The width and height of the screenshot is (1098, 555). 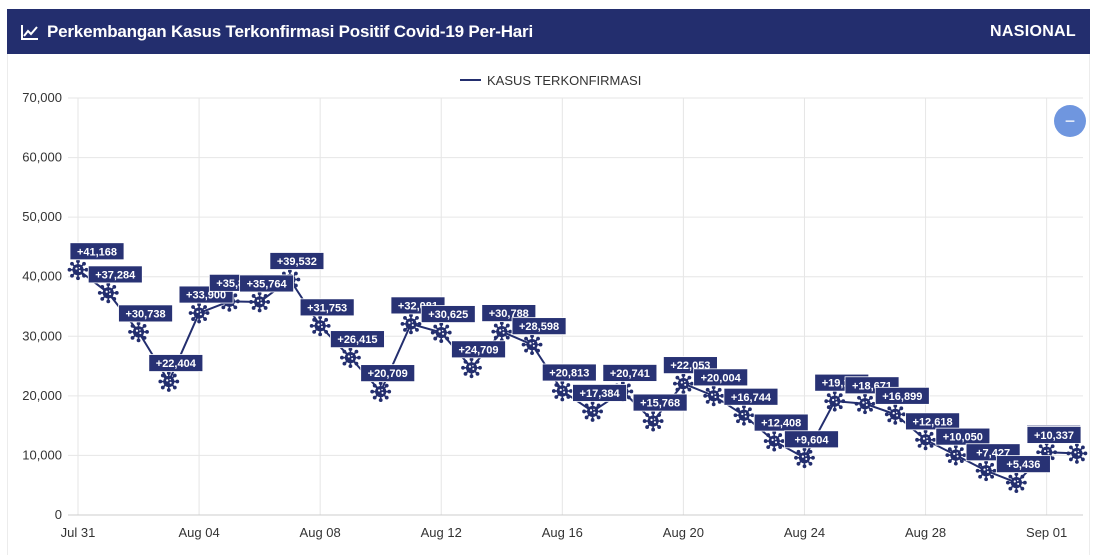 I want to click on y-tick-label: 40,000, so click(x=42, y=276).